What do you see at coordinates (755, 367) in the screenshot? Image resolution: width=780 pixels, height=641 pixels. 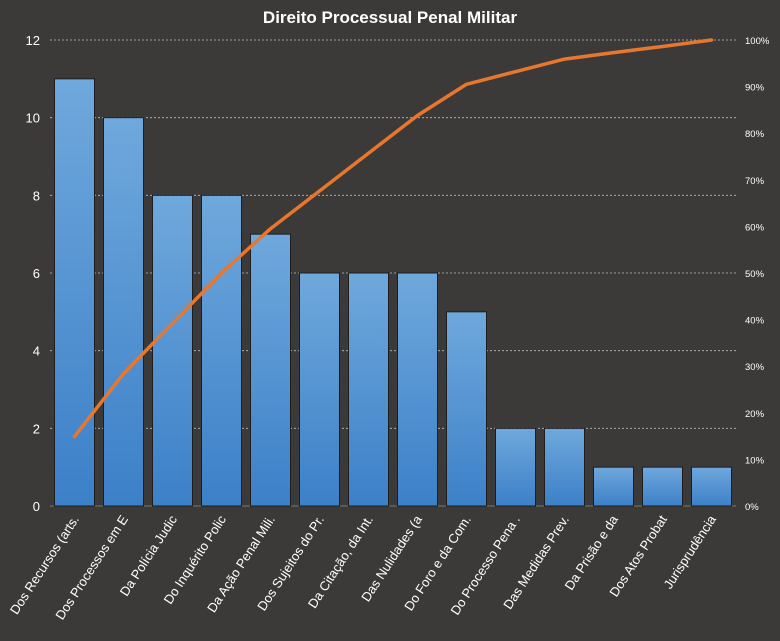 I see `y-right-tick-label: 30%` at bounding box center [755, 367].